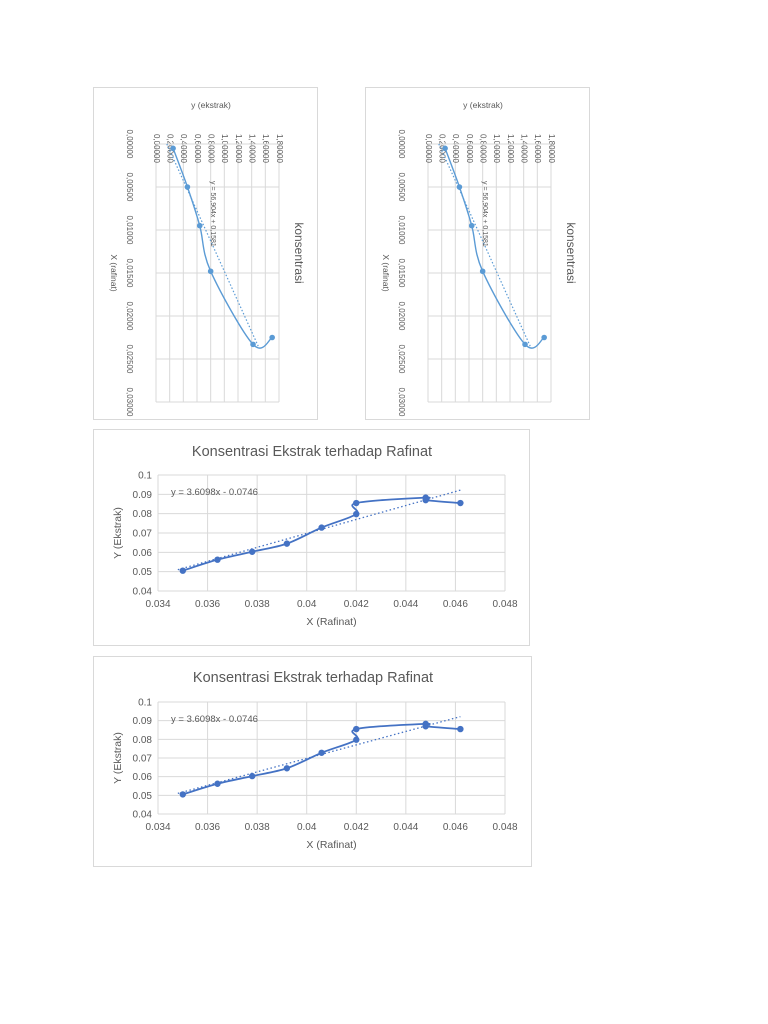  What do you see at coordinates (212, 214) in the screenshot?
I see `trendline-equation: y = 56,904x + 0,1581` at bounding box center [212, 214].